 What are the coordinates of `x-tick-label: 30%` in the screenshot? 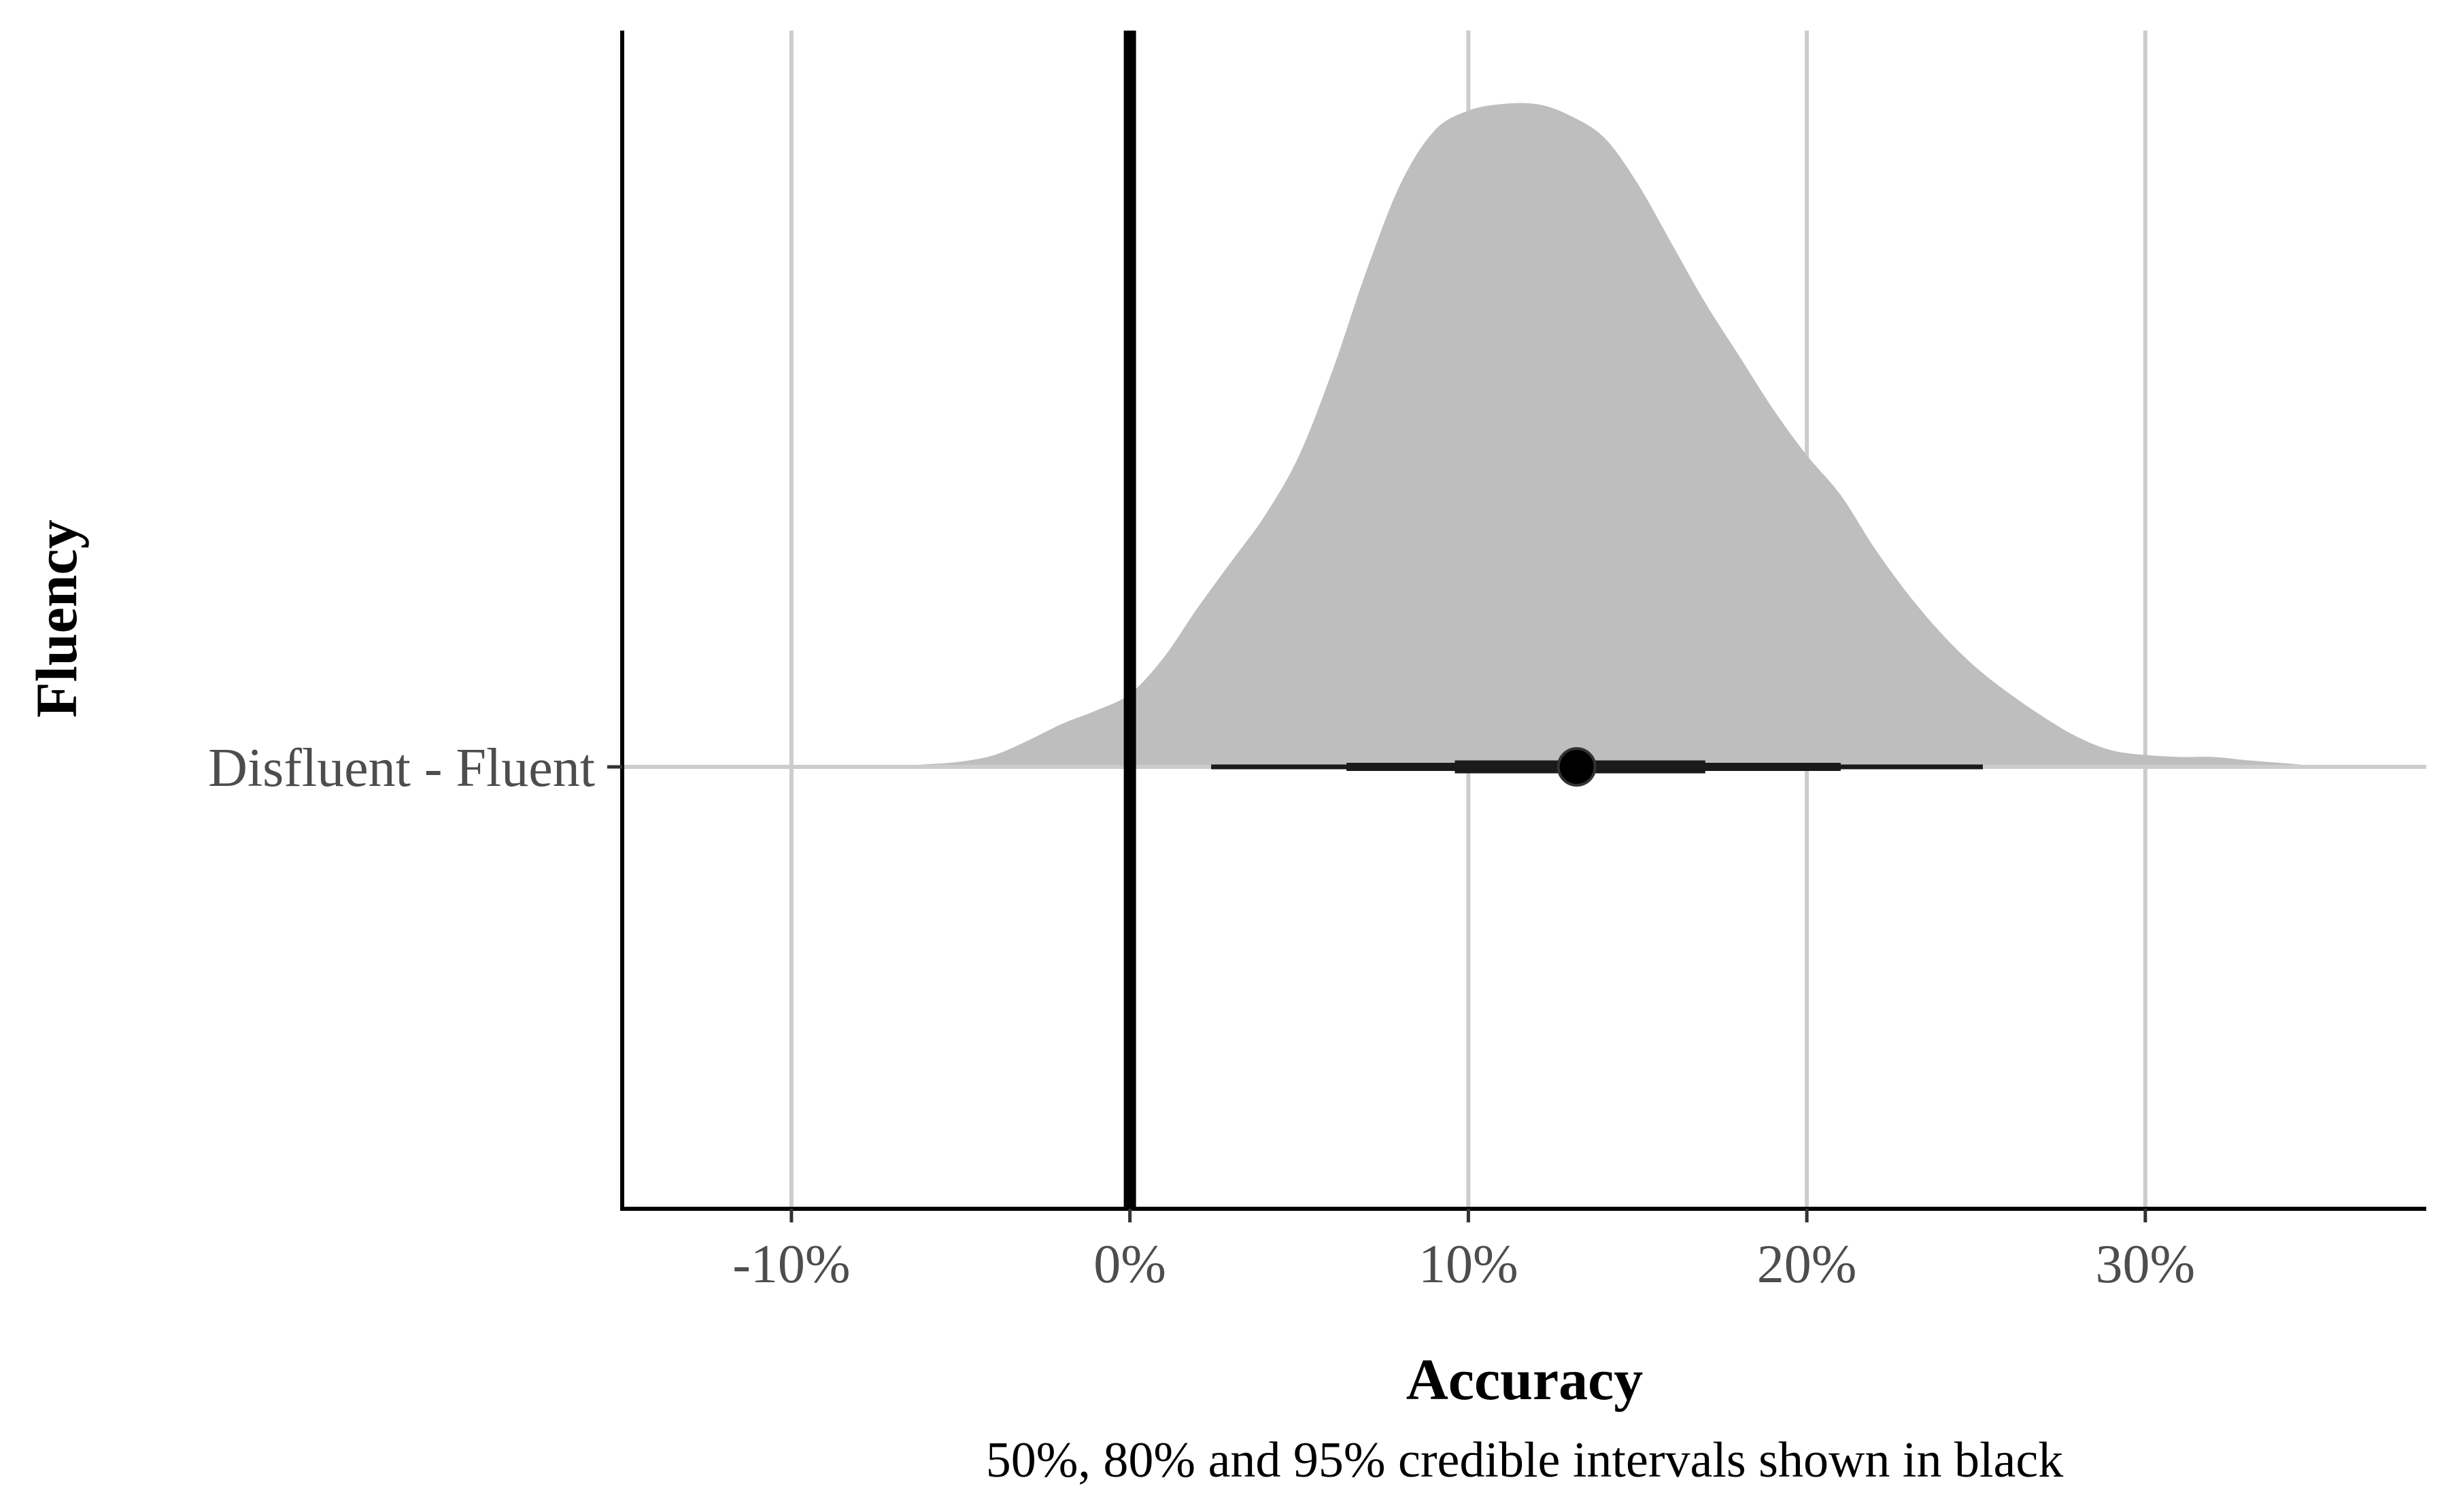 It's located at (2146, 1264).